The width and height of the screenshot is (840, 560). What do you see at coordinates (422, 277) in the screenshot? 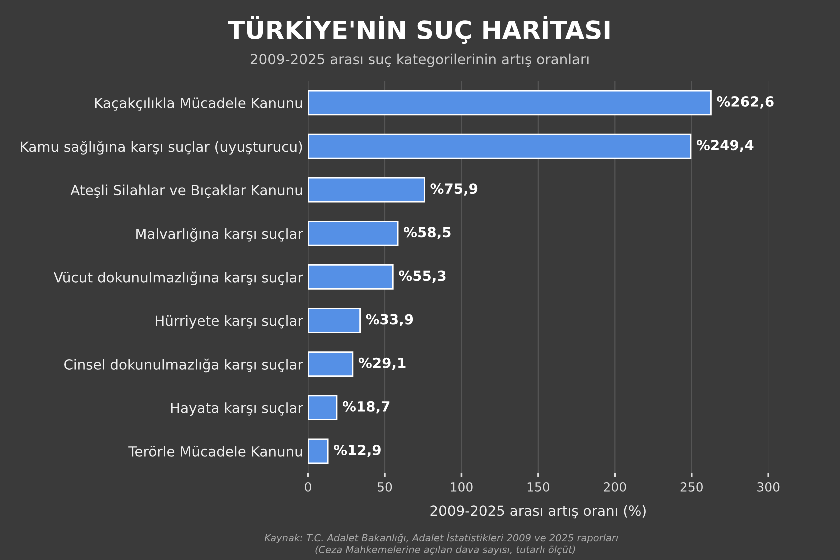
I see `data-label: %55,3` at bounding box center [422, 277].